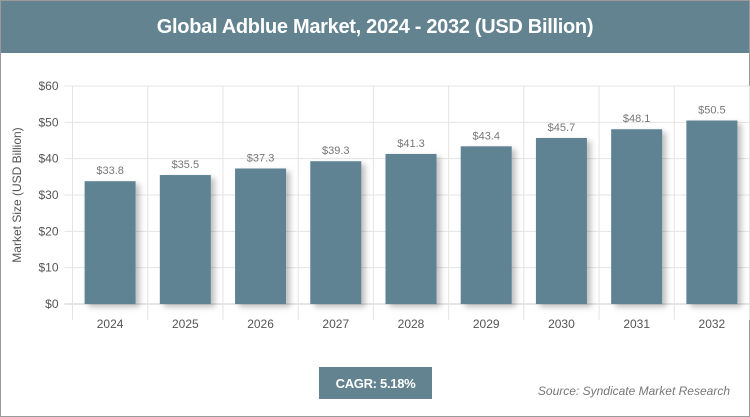 This screenshot has height=417, width=750. I want to click on y-tick-label: $0, so click(52, 304).